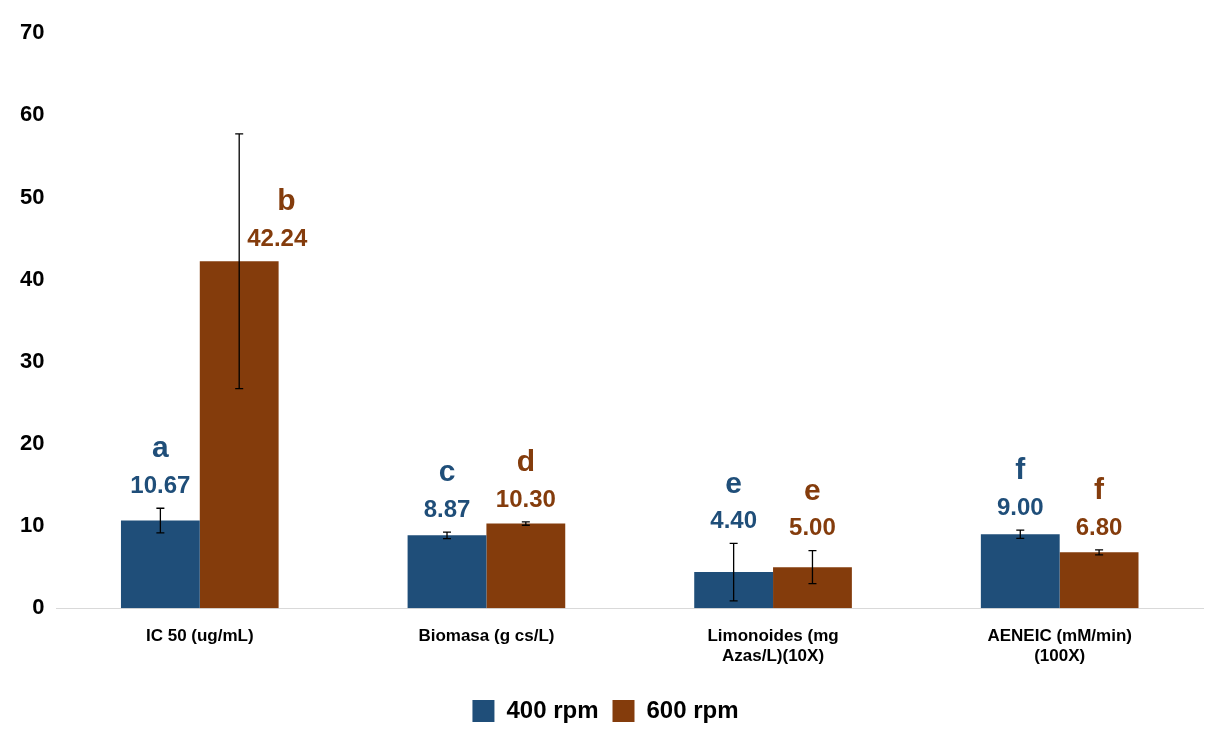 The width and height of the screenshot is (1225, 743). Describe the element at coordinates (447, 508) in the screenshot. I see `data-label: 8.87` at that location.